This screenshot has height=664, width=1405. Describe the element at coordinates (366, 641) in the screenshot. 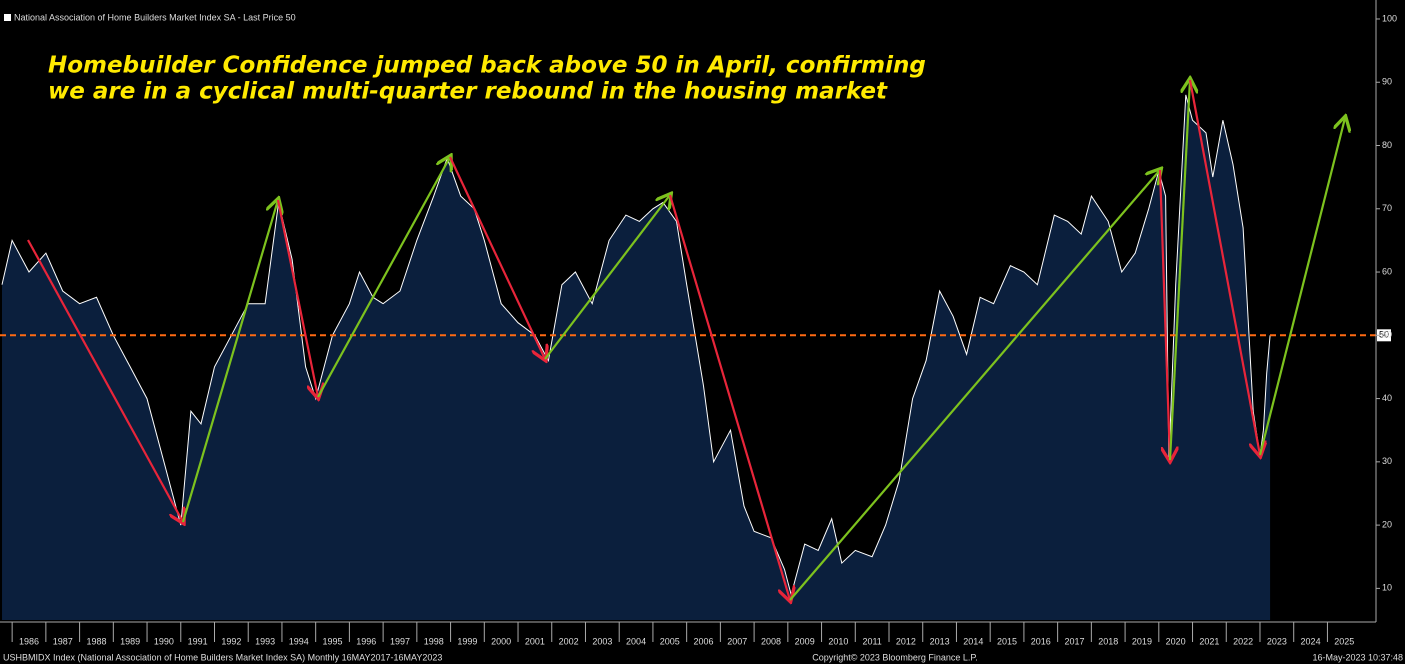

I see `x-tick-label: 1996` at that location.